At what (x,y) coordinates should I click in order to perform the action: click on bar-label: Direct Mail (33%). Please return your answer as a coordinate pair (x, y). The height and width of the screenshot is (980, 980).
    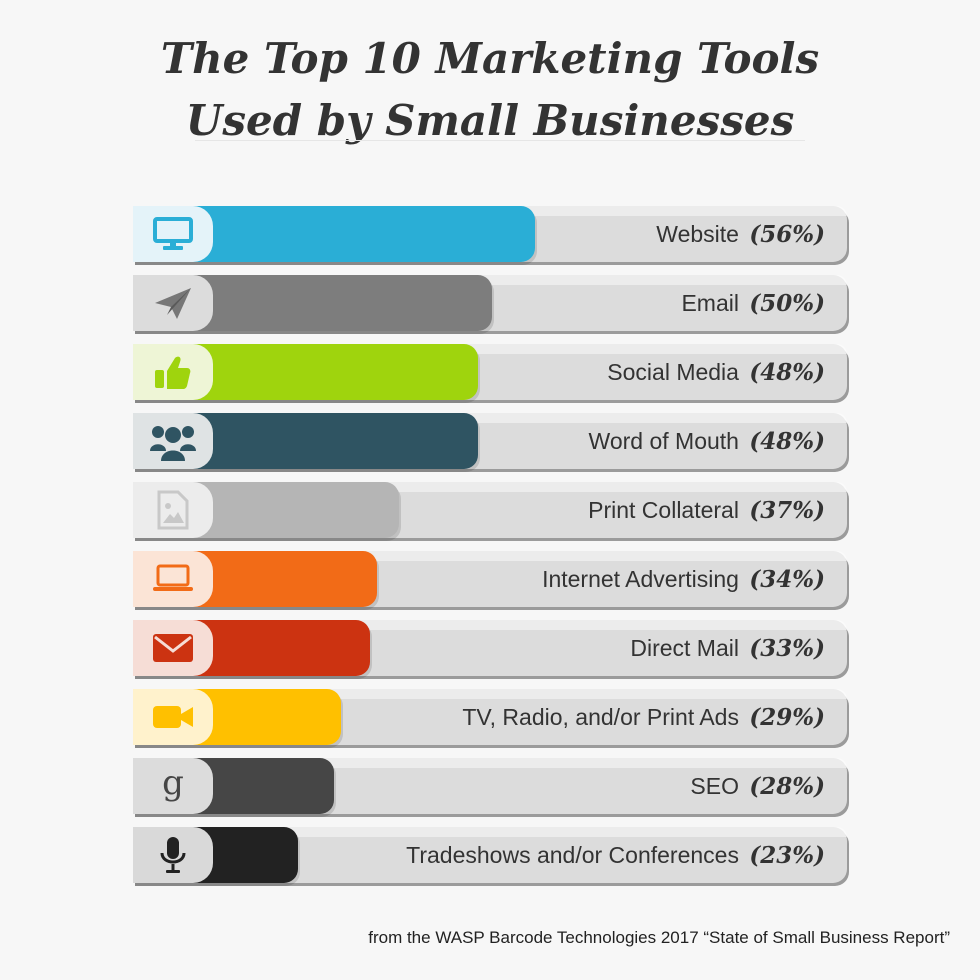
    Looking at the image, I should click on (727, 648).